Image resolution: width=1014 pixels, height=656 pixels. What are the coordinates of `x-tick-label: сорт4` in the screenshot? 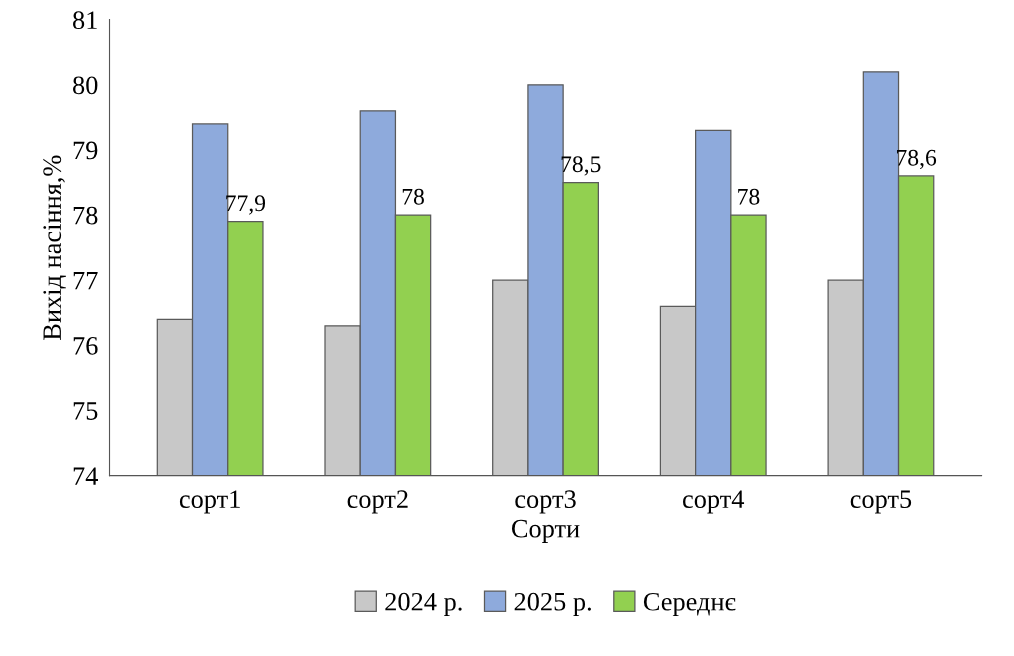 It's located at (714, 502).